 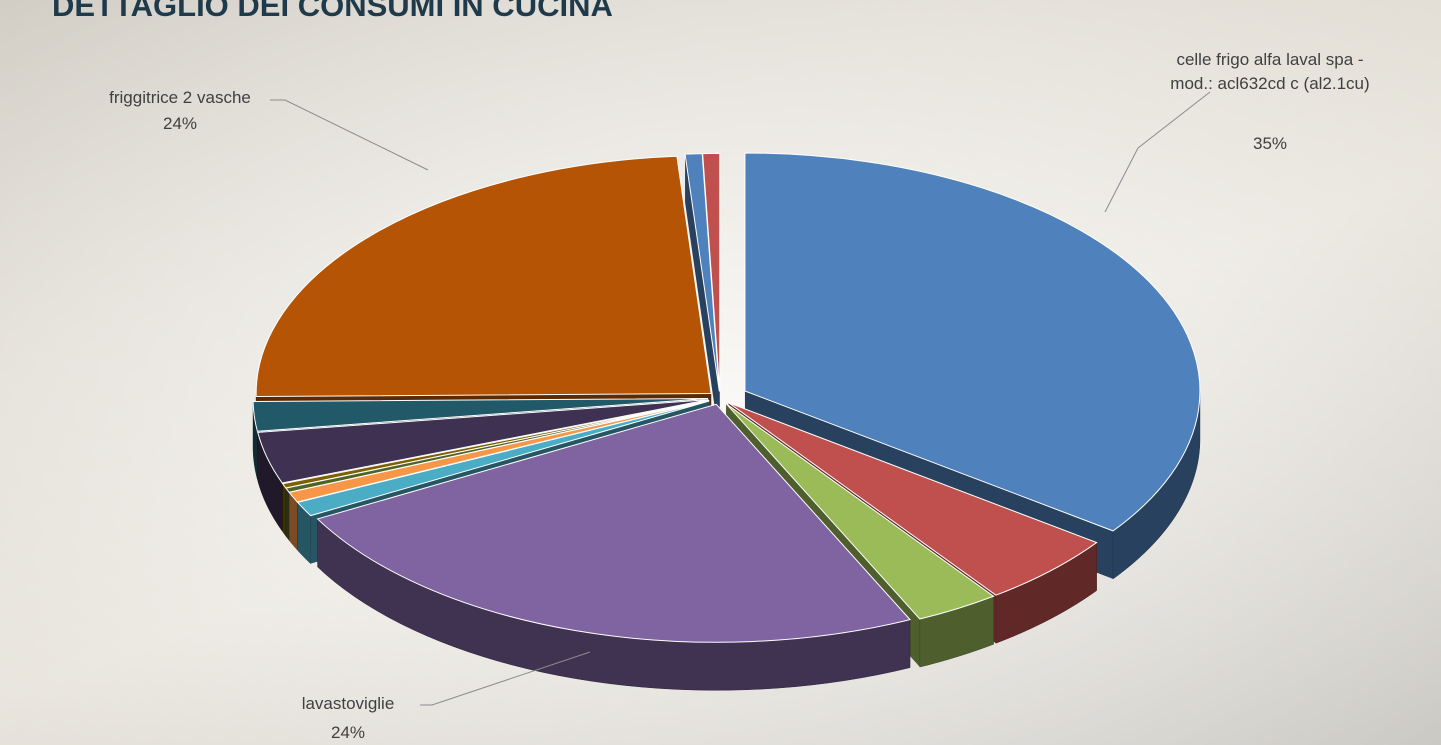 I want to click on pie-slice, so click(x=702, y=296).